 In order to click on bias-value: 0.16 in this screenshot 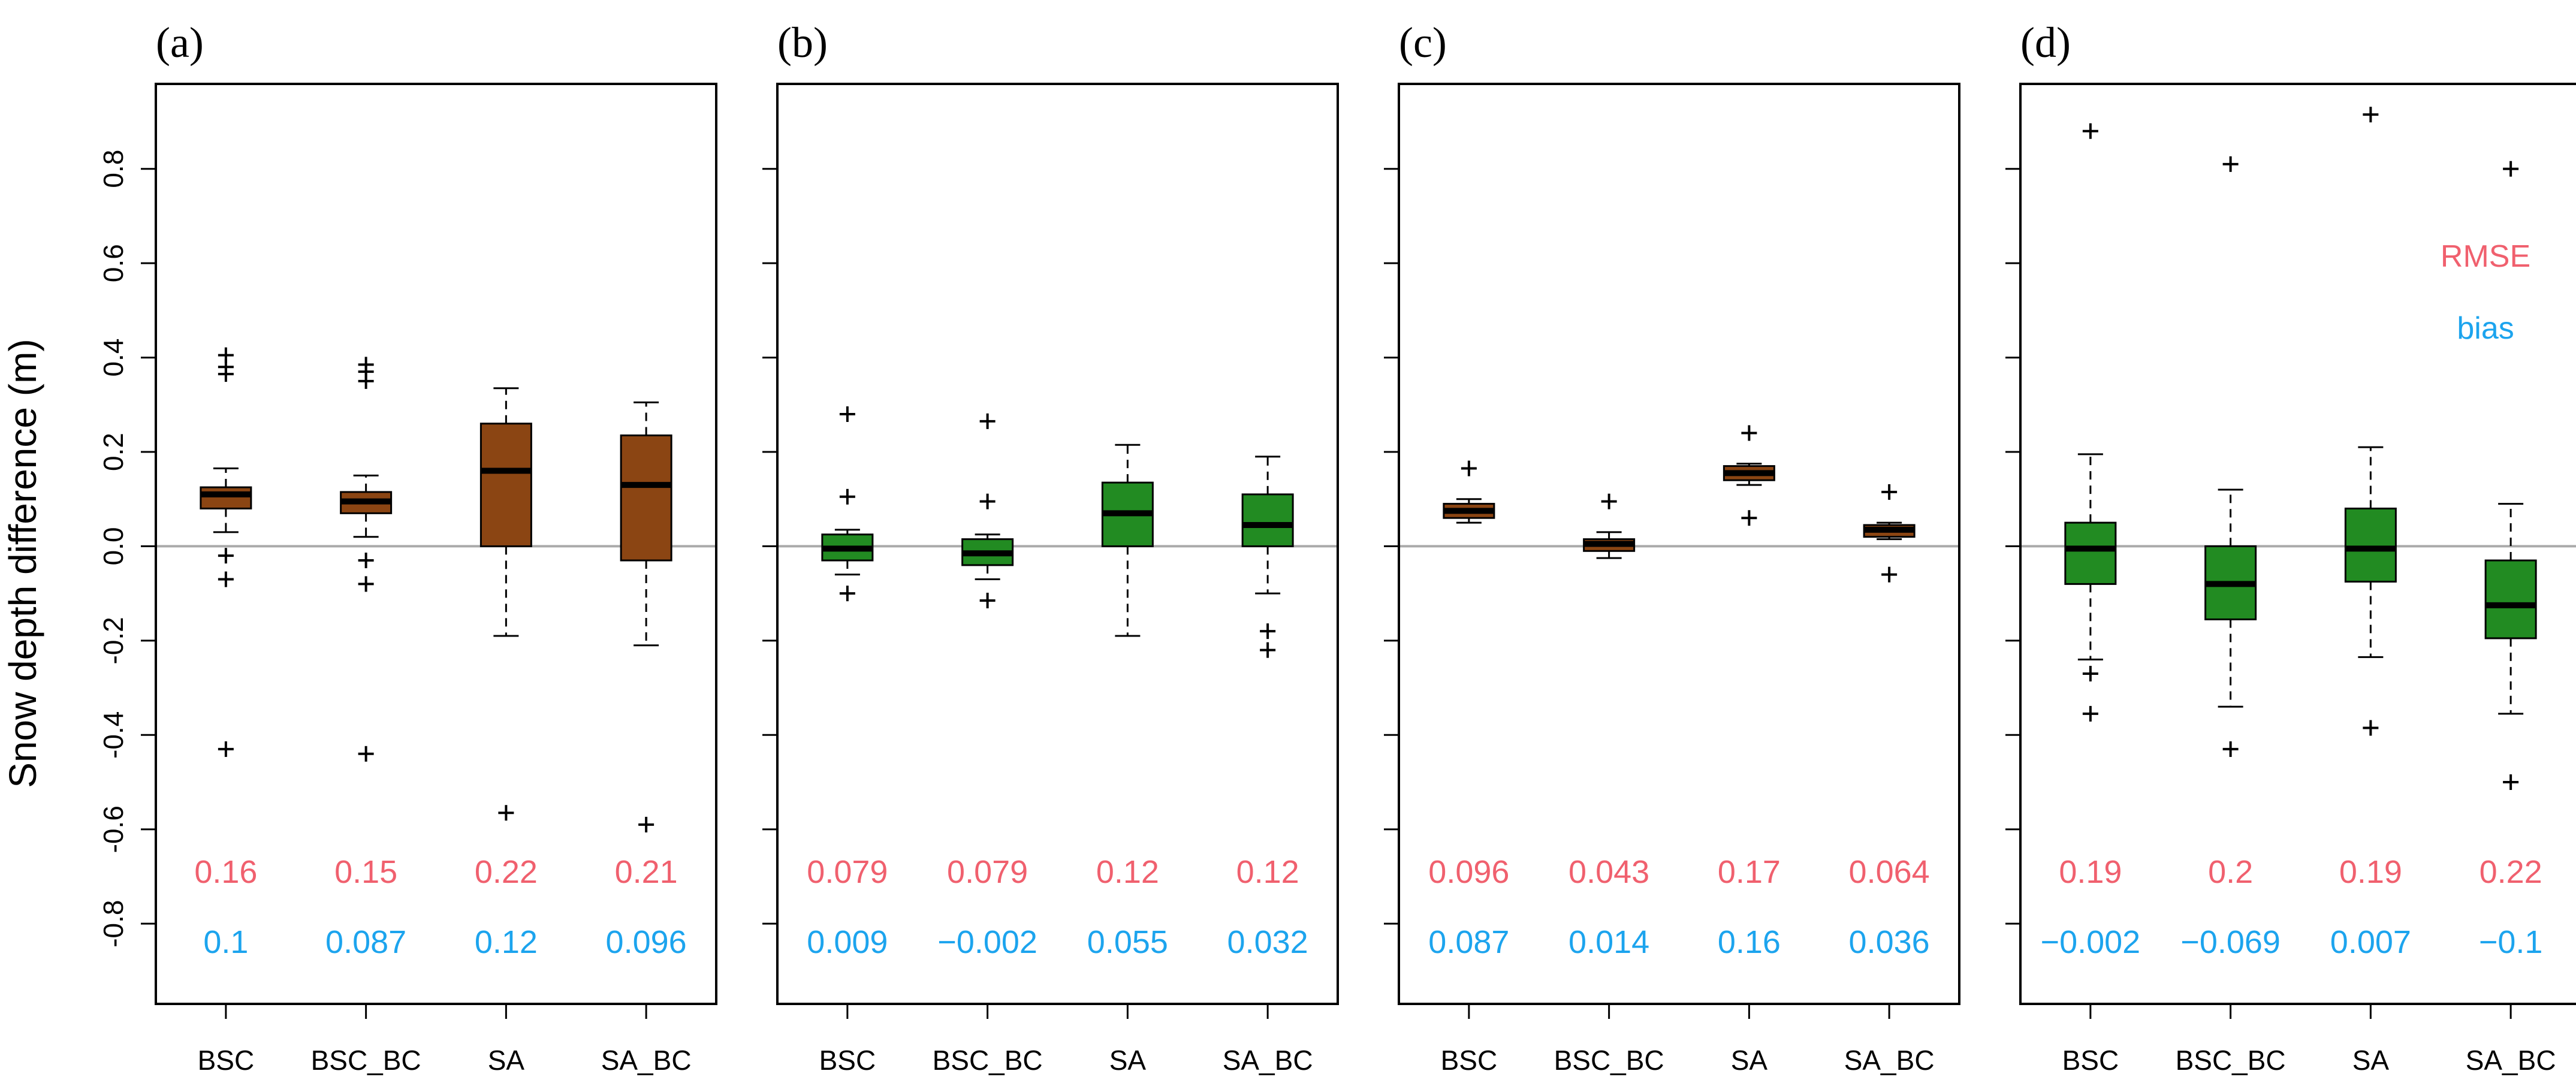, I will do `click(1750, 942)`.